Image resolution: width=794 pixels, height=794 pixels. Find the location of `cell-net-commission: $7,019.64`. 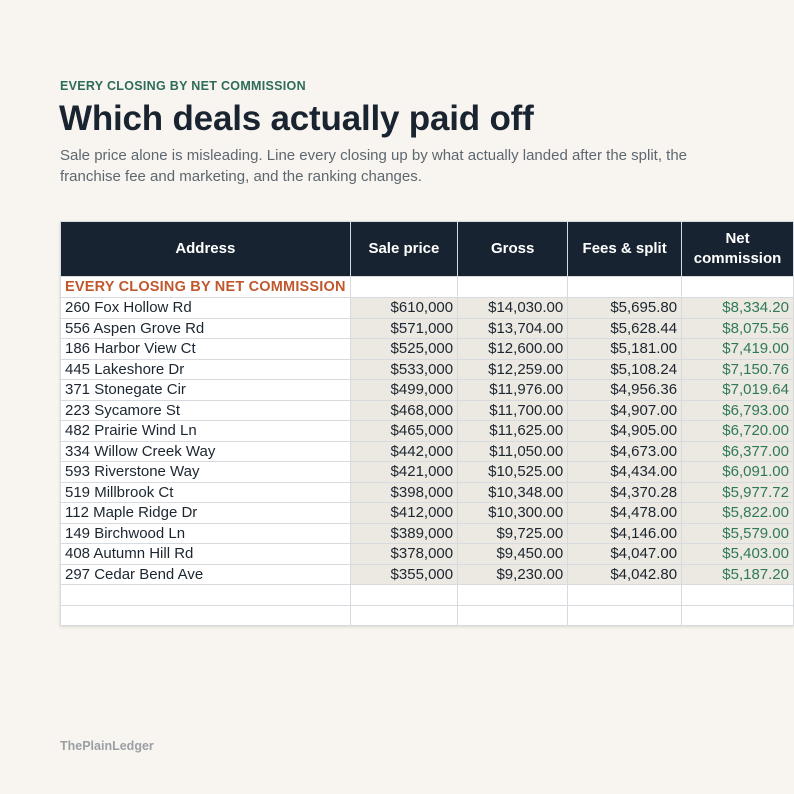

cell-net-commission: $7,019.64 is located at coordinates (737, 390).